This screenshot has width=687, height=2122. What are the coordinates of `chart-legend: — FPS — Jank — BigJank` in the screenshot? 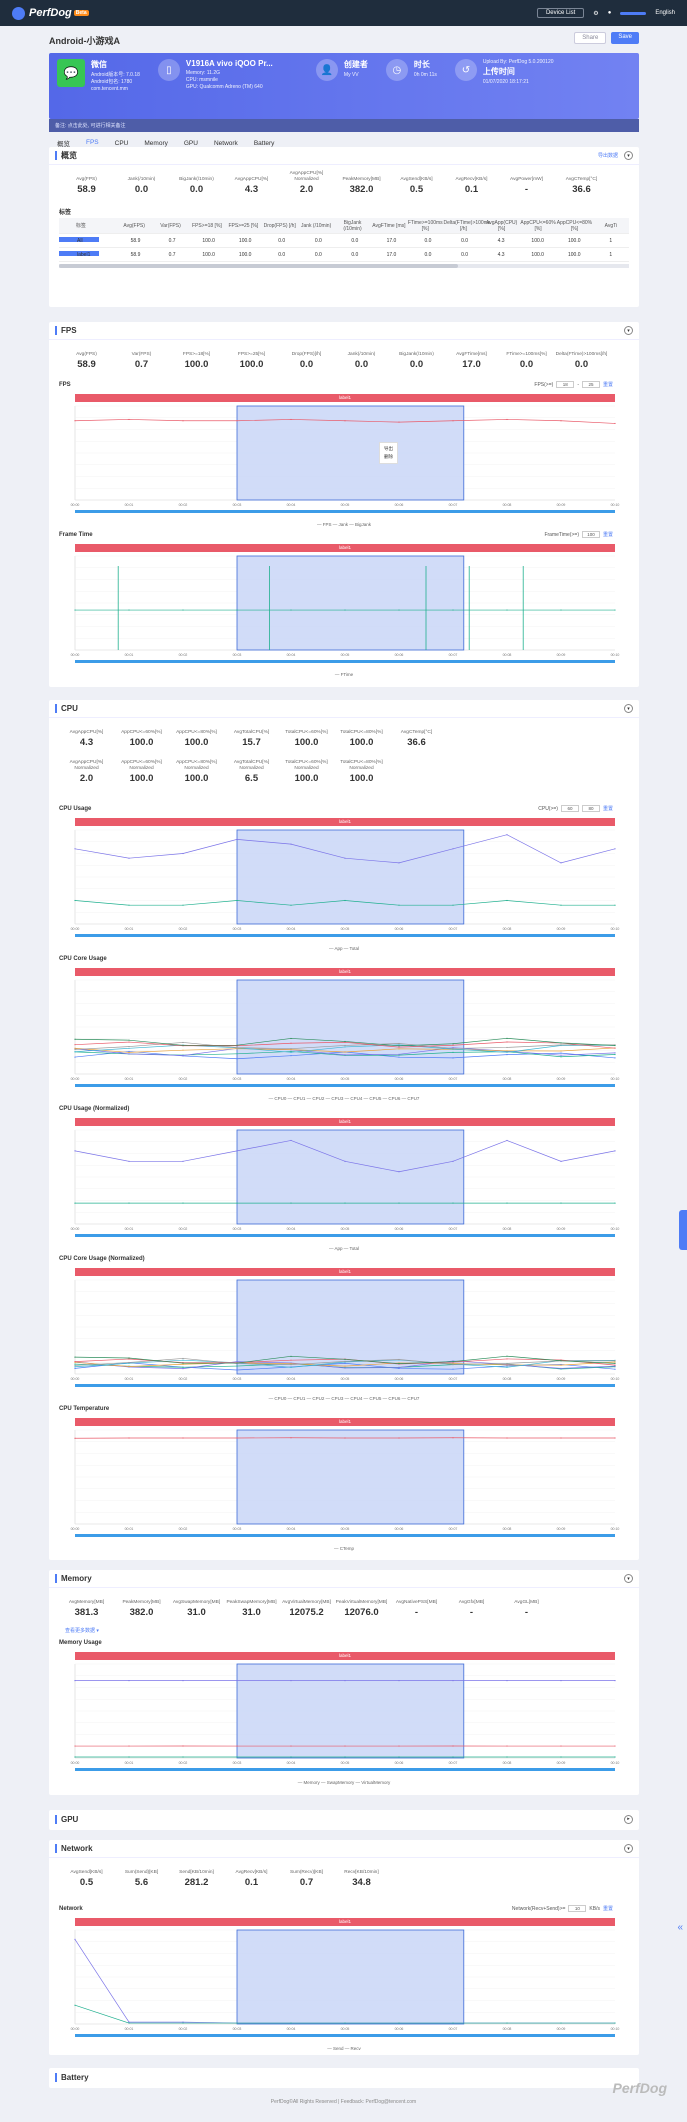 It's located at (344, 524).